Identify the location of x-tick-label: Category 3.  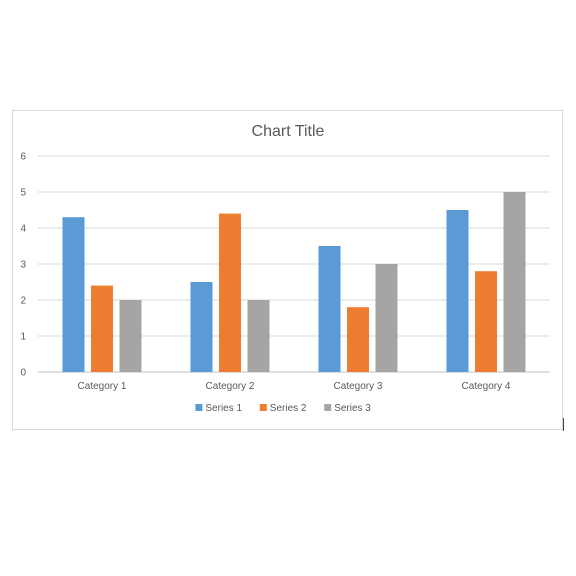
(358, 386).